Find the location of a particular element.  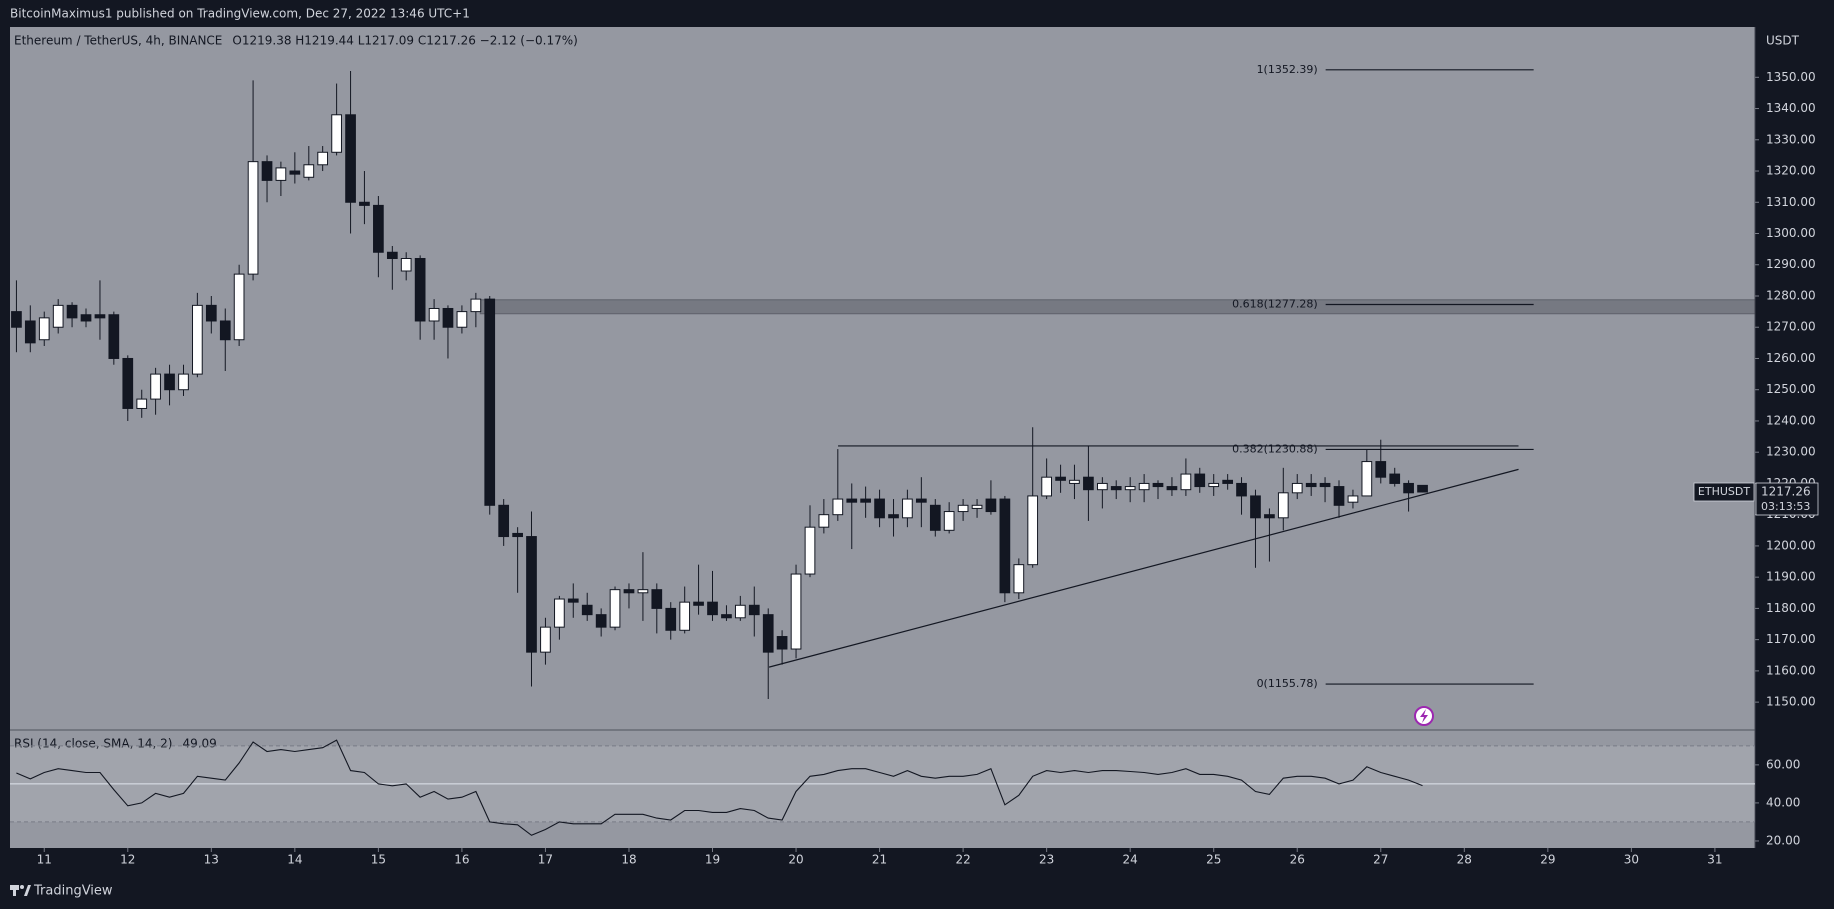

y-tick-label: 1190.00 is located at coordinates (1791, 577).